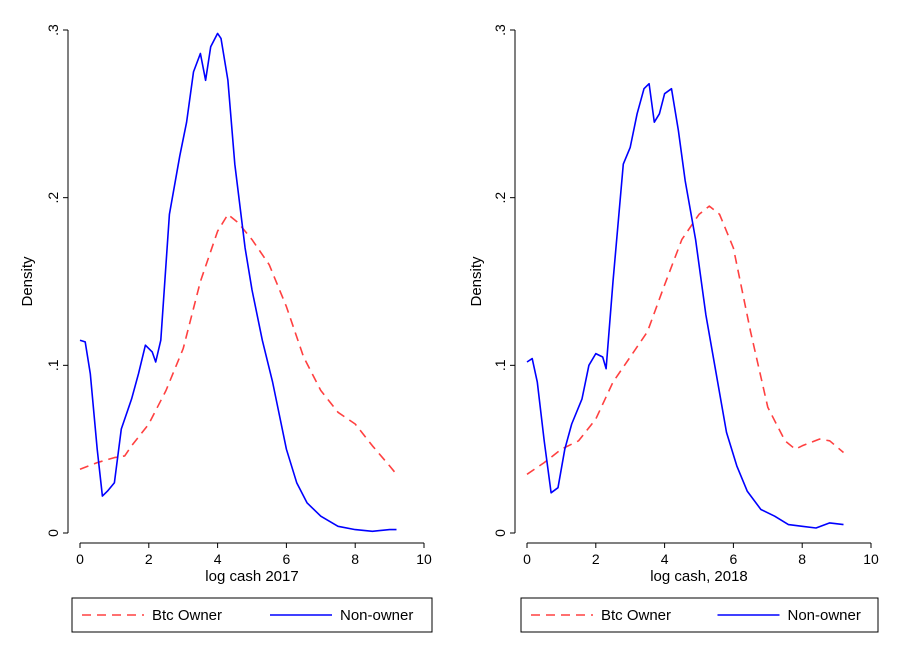 This screenshot has height=654, width=900. Describe the element at coordinates (699, 576) in the screenshot. I see `x-axis-label: log cash, 2018` at that location.